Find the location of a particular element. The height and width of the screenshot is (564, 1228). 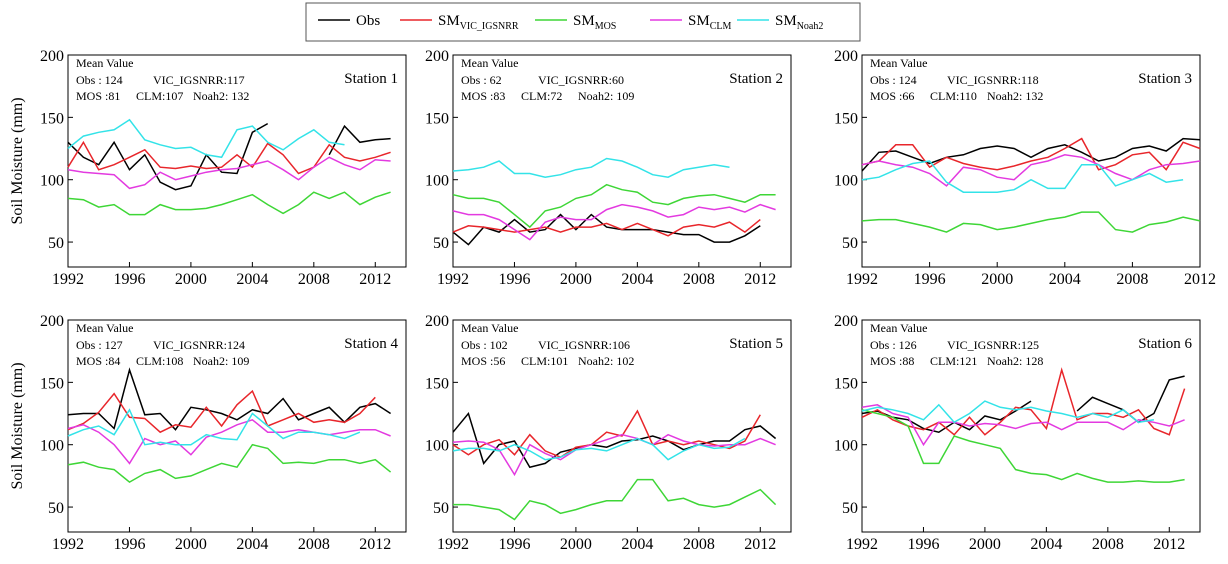

legend-label: SMMOS is located at coordinates (594, 22).